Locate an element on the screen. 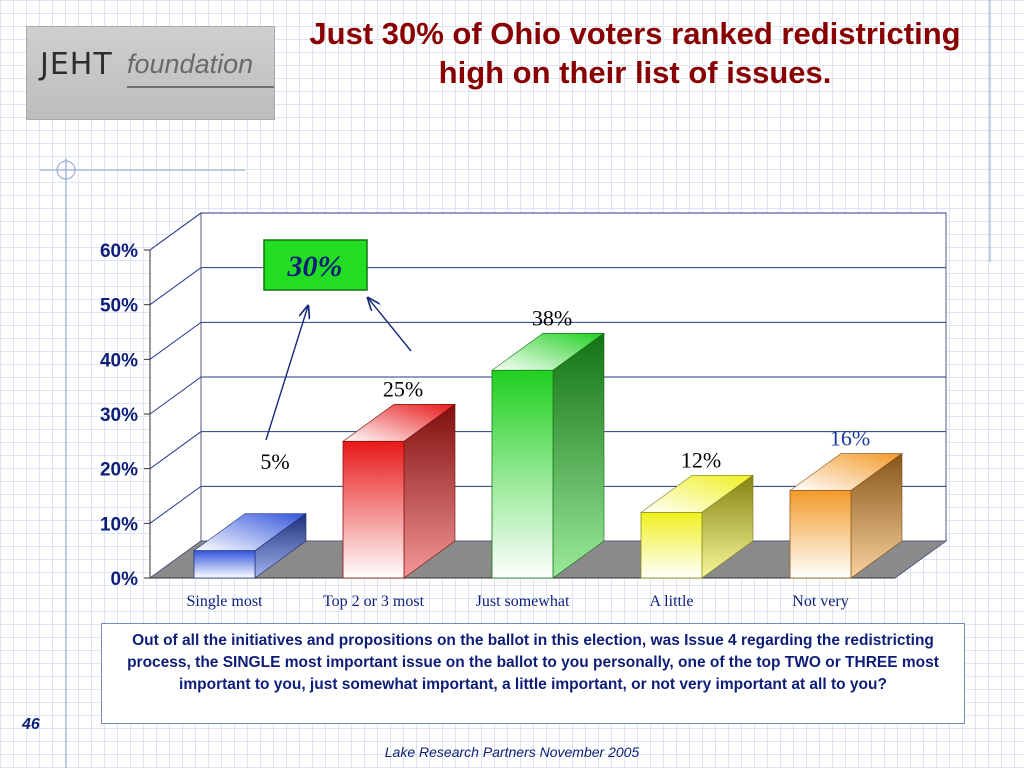 This screenshot has width=1024, height=768. bar-value-label: 12% is located at coordinates (701, 459).